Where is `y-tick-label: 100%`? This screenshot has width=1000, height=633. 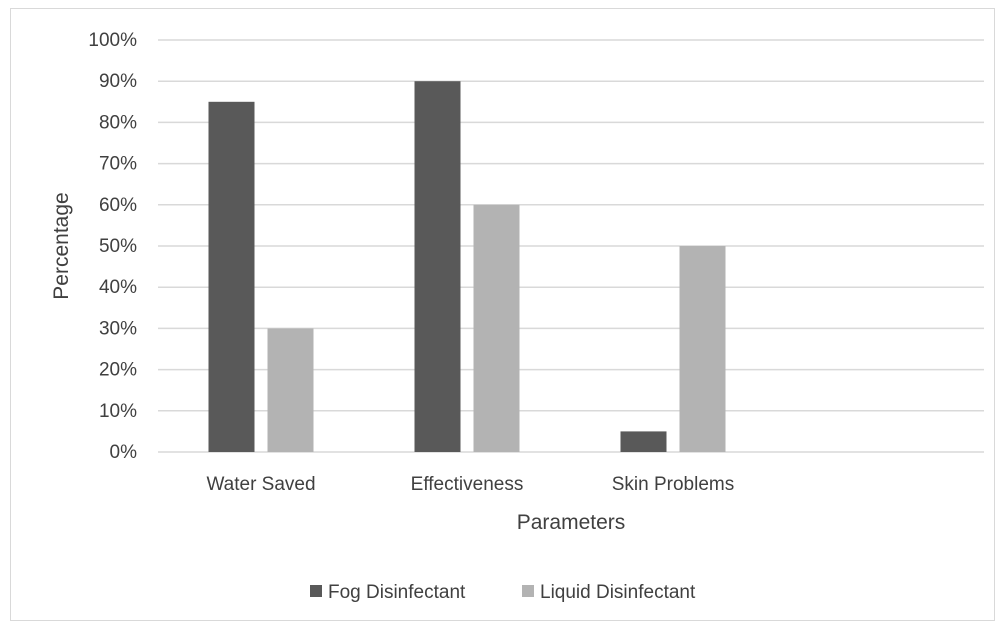 y-tick-label: 100% is located at coordinates (112, 40).